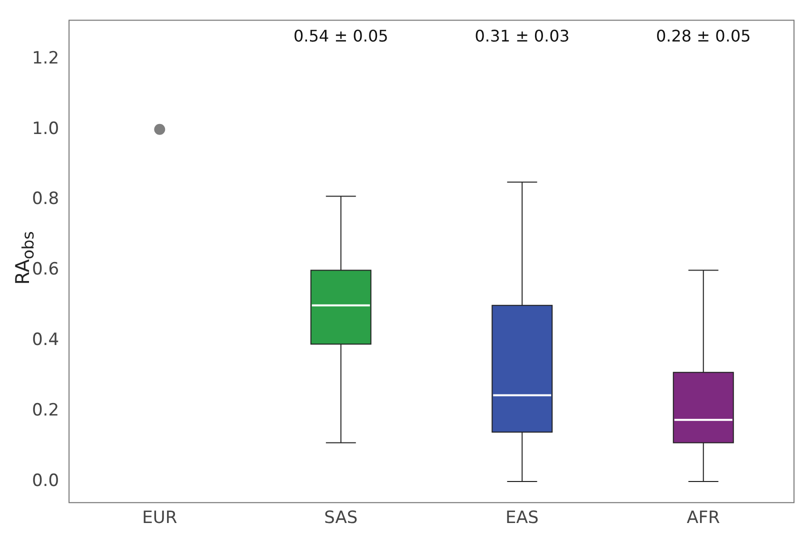  What do you see at coordinates (46, 199) in the screenshot?
I see `y-tick-label: 0.8` at bounding box center [46, 199].